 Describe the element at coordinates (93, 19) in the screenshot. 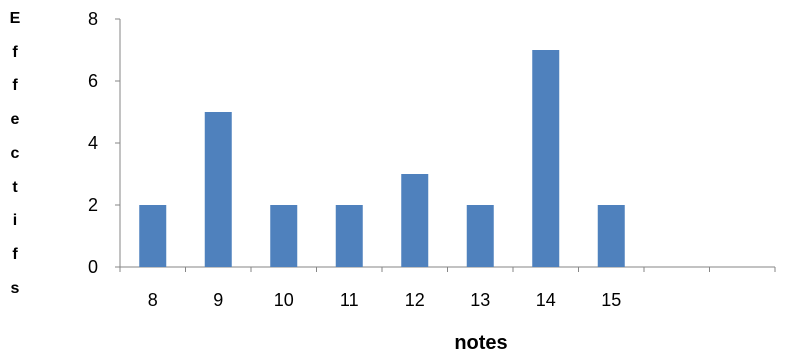

I see `y-tick-label: 8` at that location.